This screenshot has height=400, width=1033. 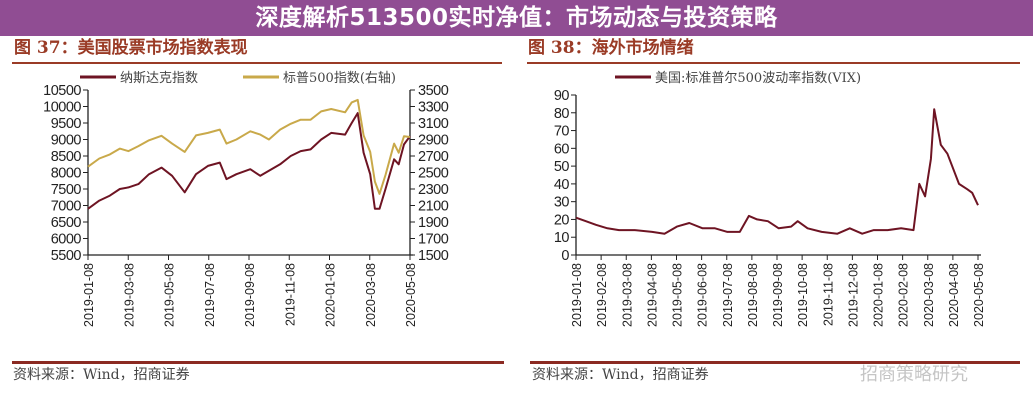 I want to click on chart-37-left-y-tick-label: 8500, so click(x=66, y=157).